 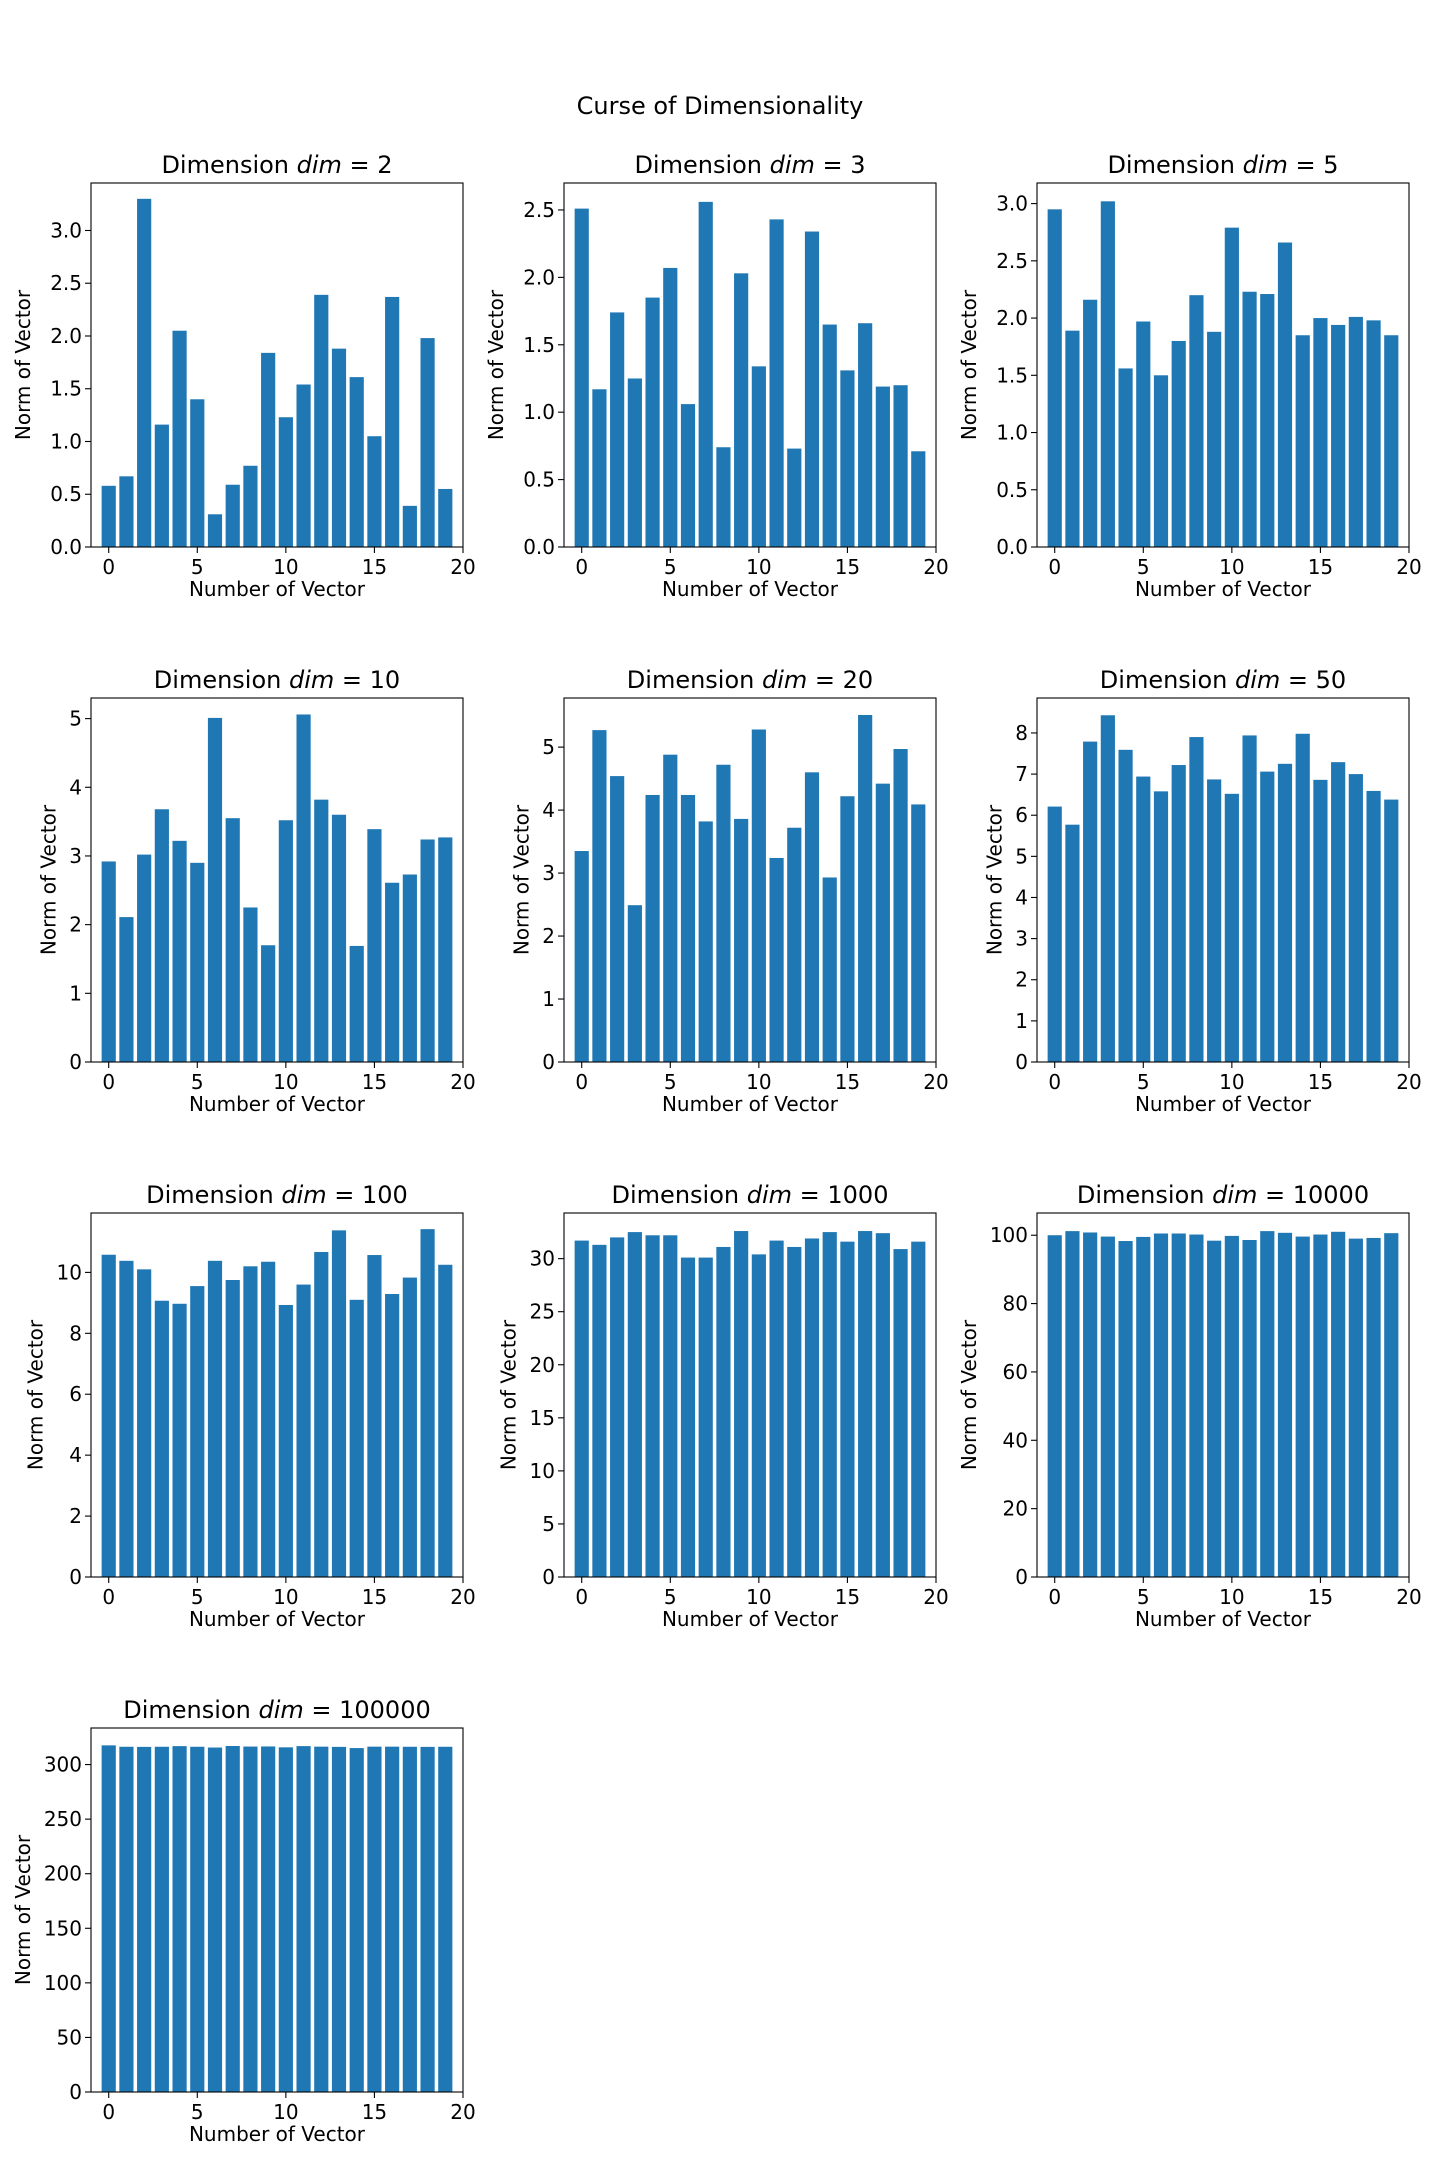 What do you see at coordinates (66, 389) in the screenshot?
I see `y-tick-label: 1.5` at bounding box center [66, 389].